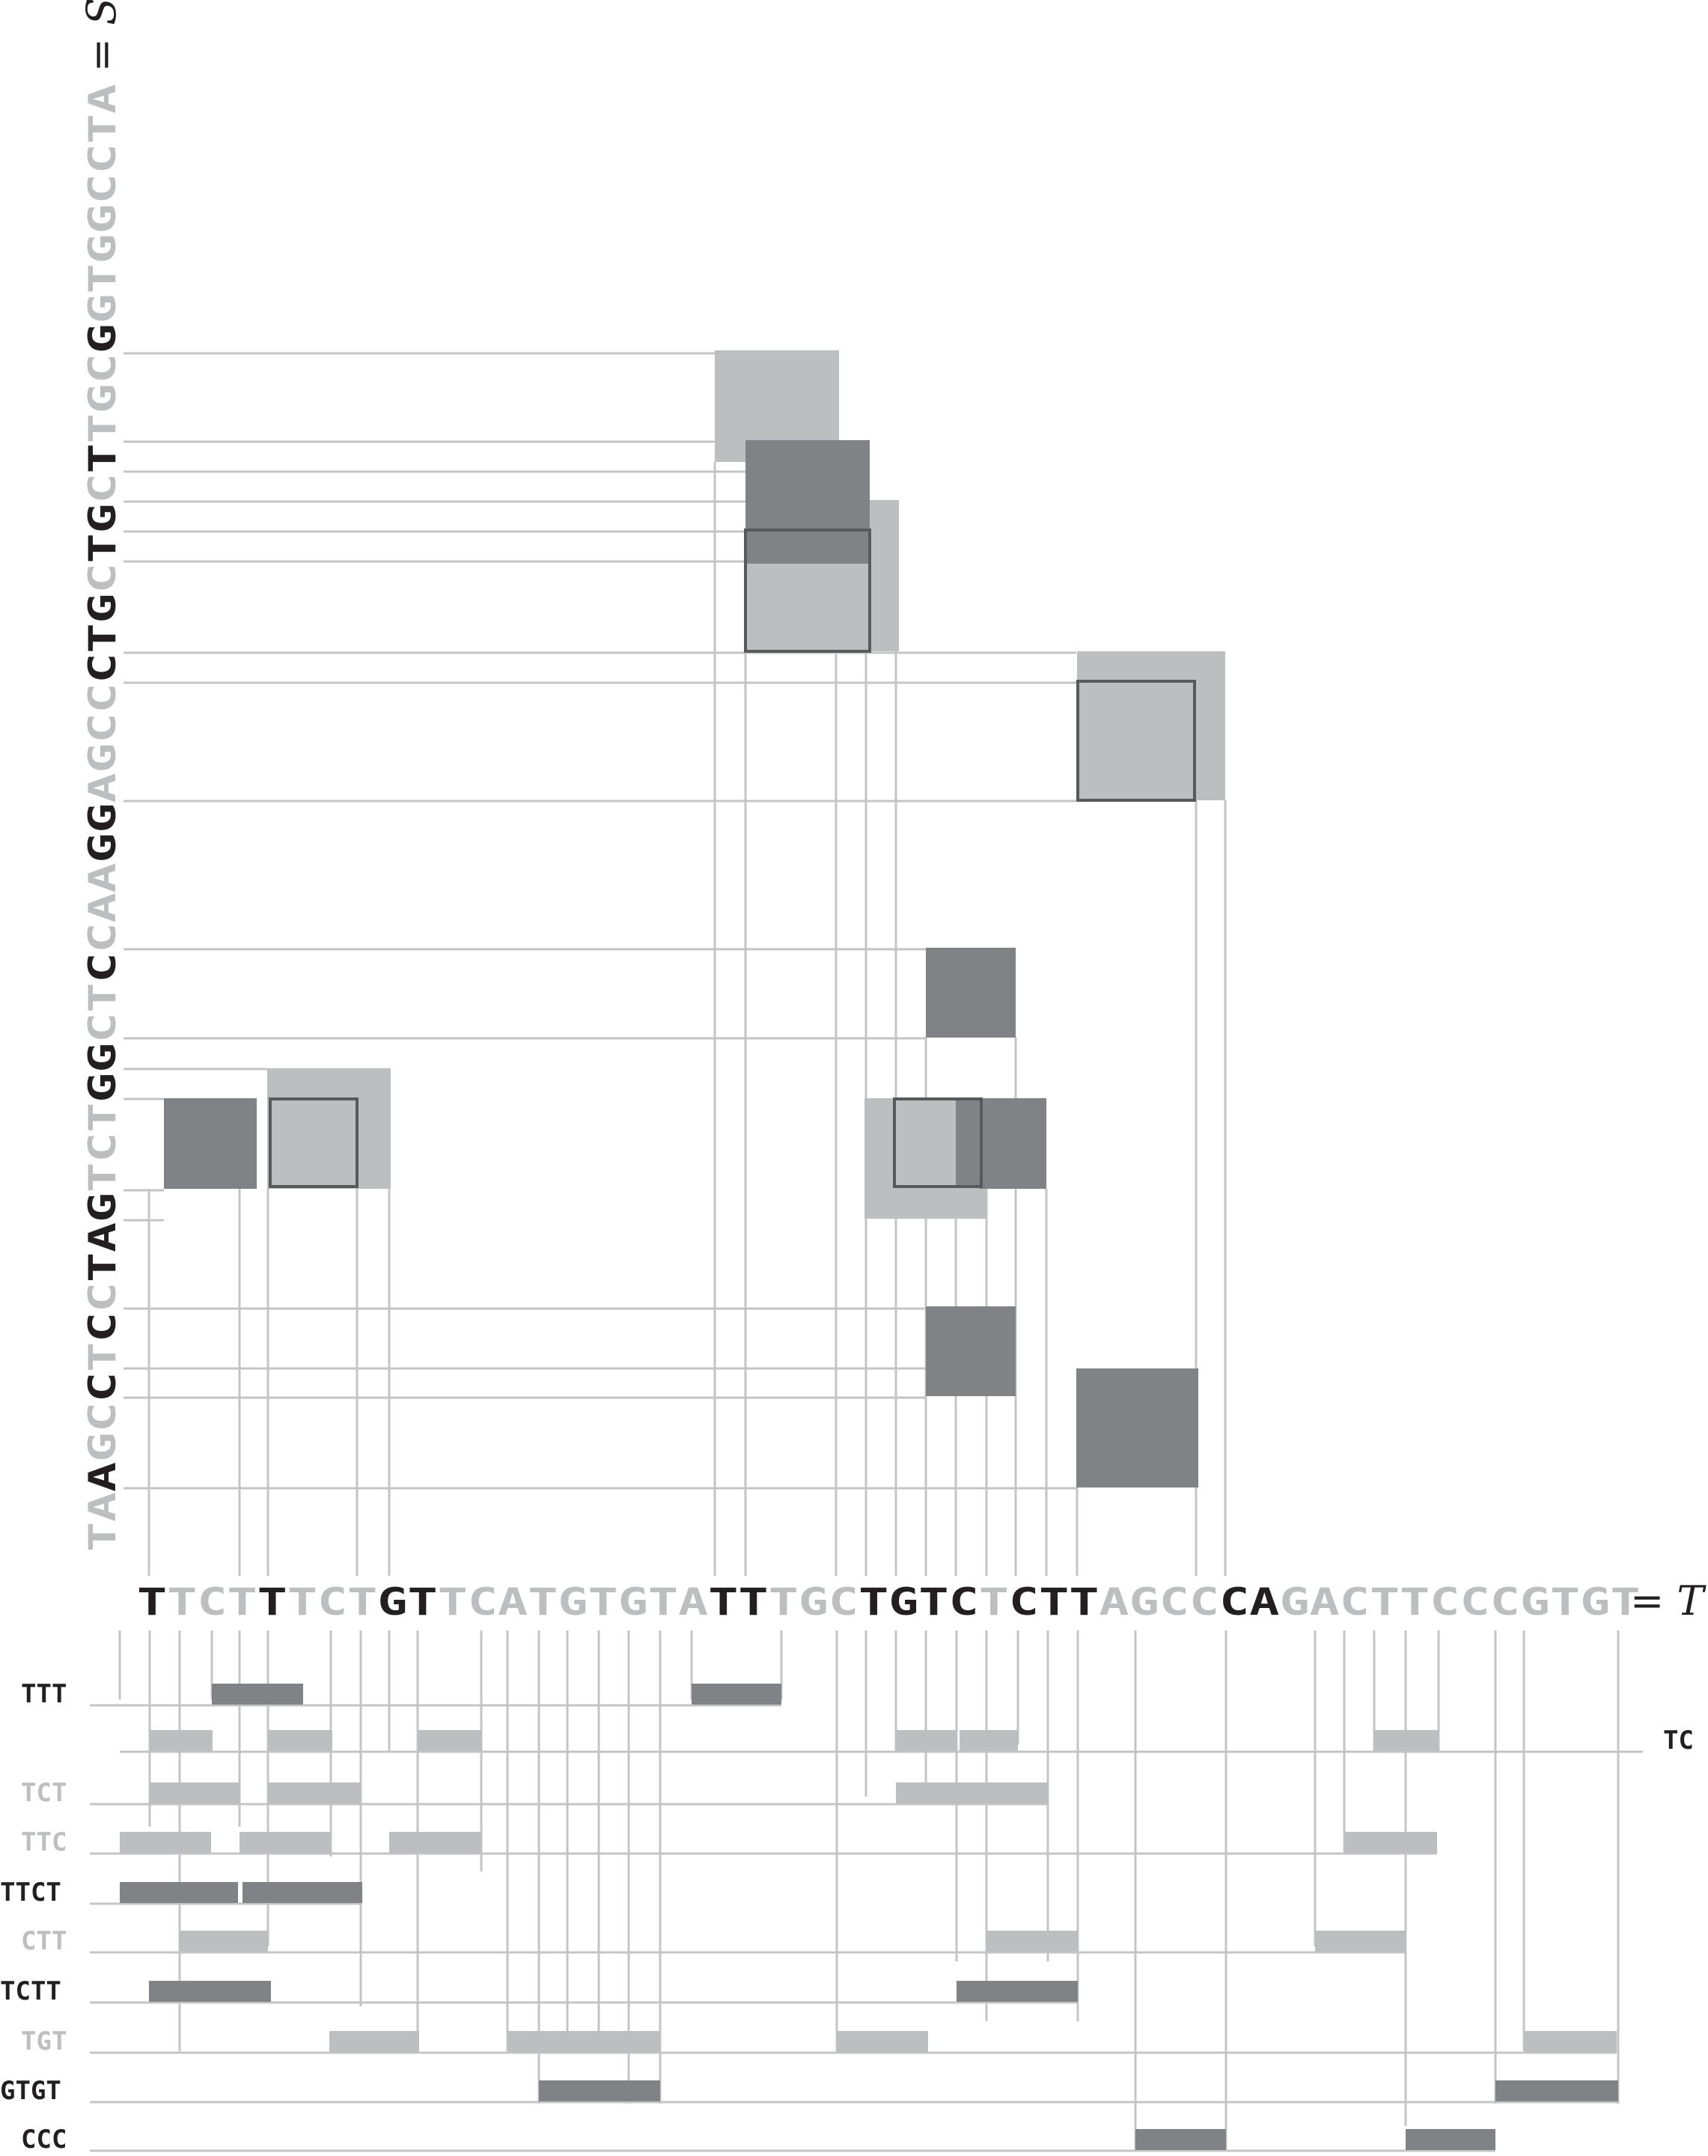 The image size is (1708, 2156). Describe the element at coordinates (44, 1842) in the screenshot. I see `kmer-label: TTC` at that location.